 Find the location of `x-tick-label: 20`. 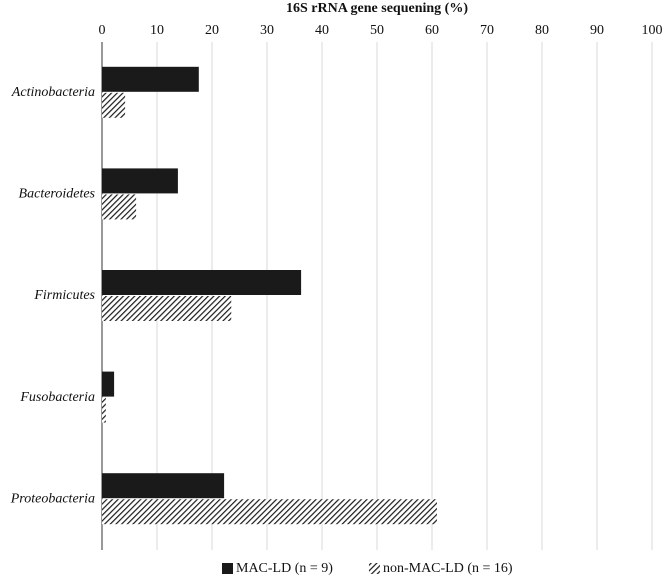

x-tick-label: 20 is located at coordinates (212, 30).